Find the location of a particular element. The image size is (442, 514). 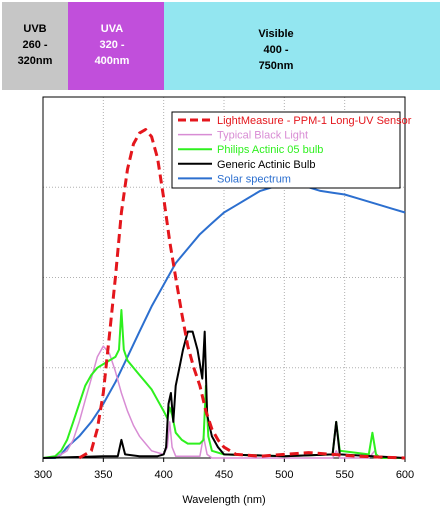

legend-label-3: Generic Actinic Bulb is located at coordinates (266, 165).